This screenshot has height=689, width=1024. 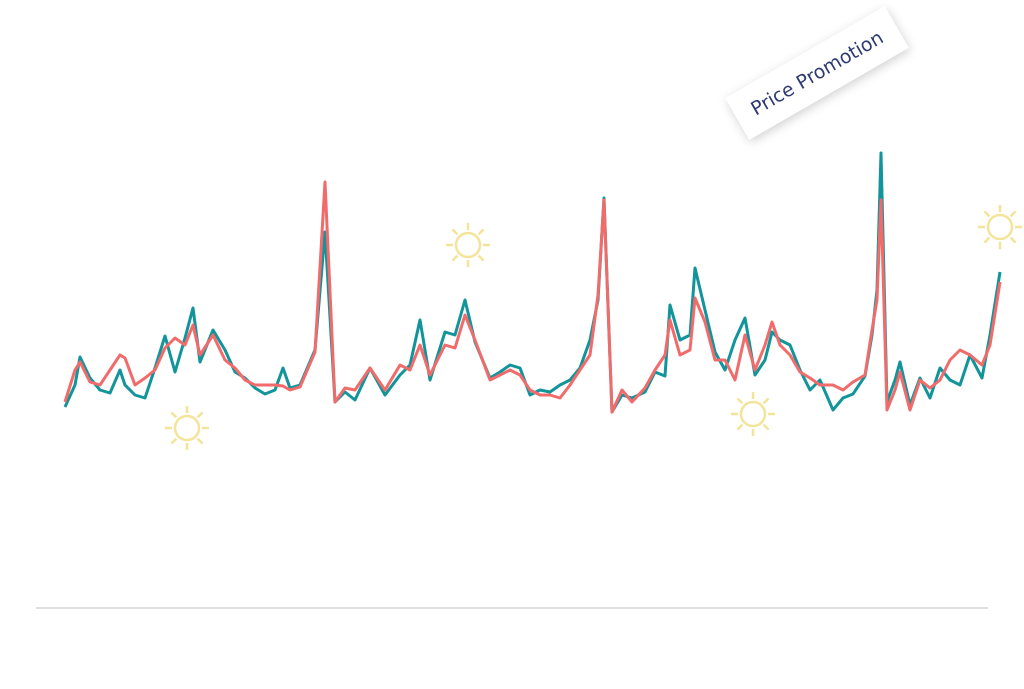 I want to click on annotation-tag: Price Promotion, so click(x=817, y=73).